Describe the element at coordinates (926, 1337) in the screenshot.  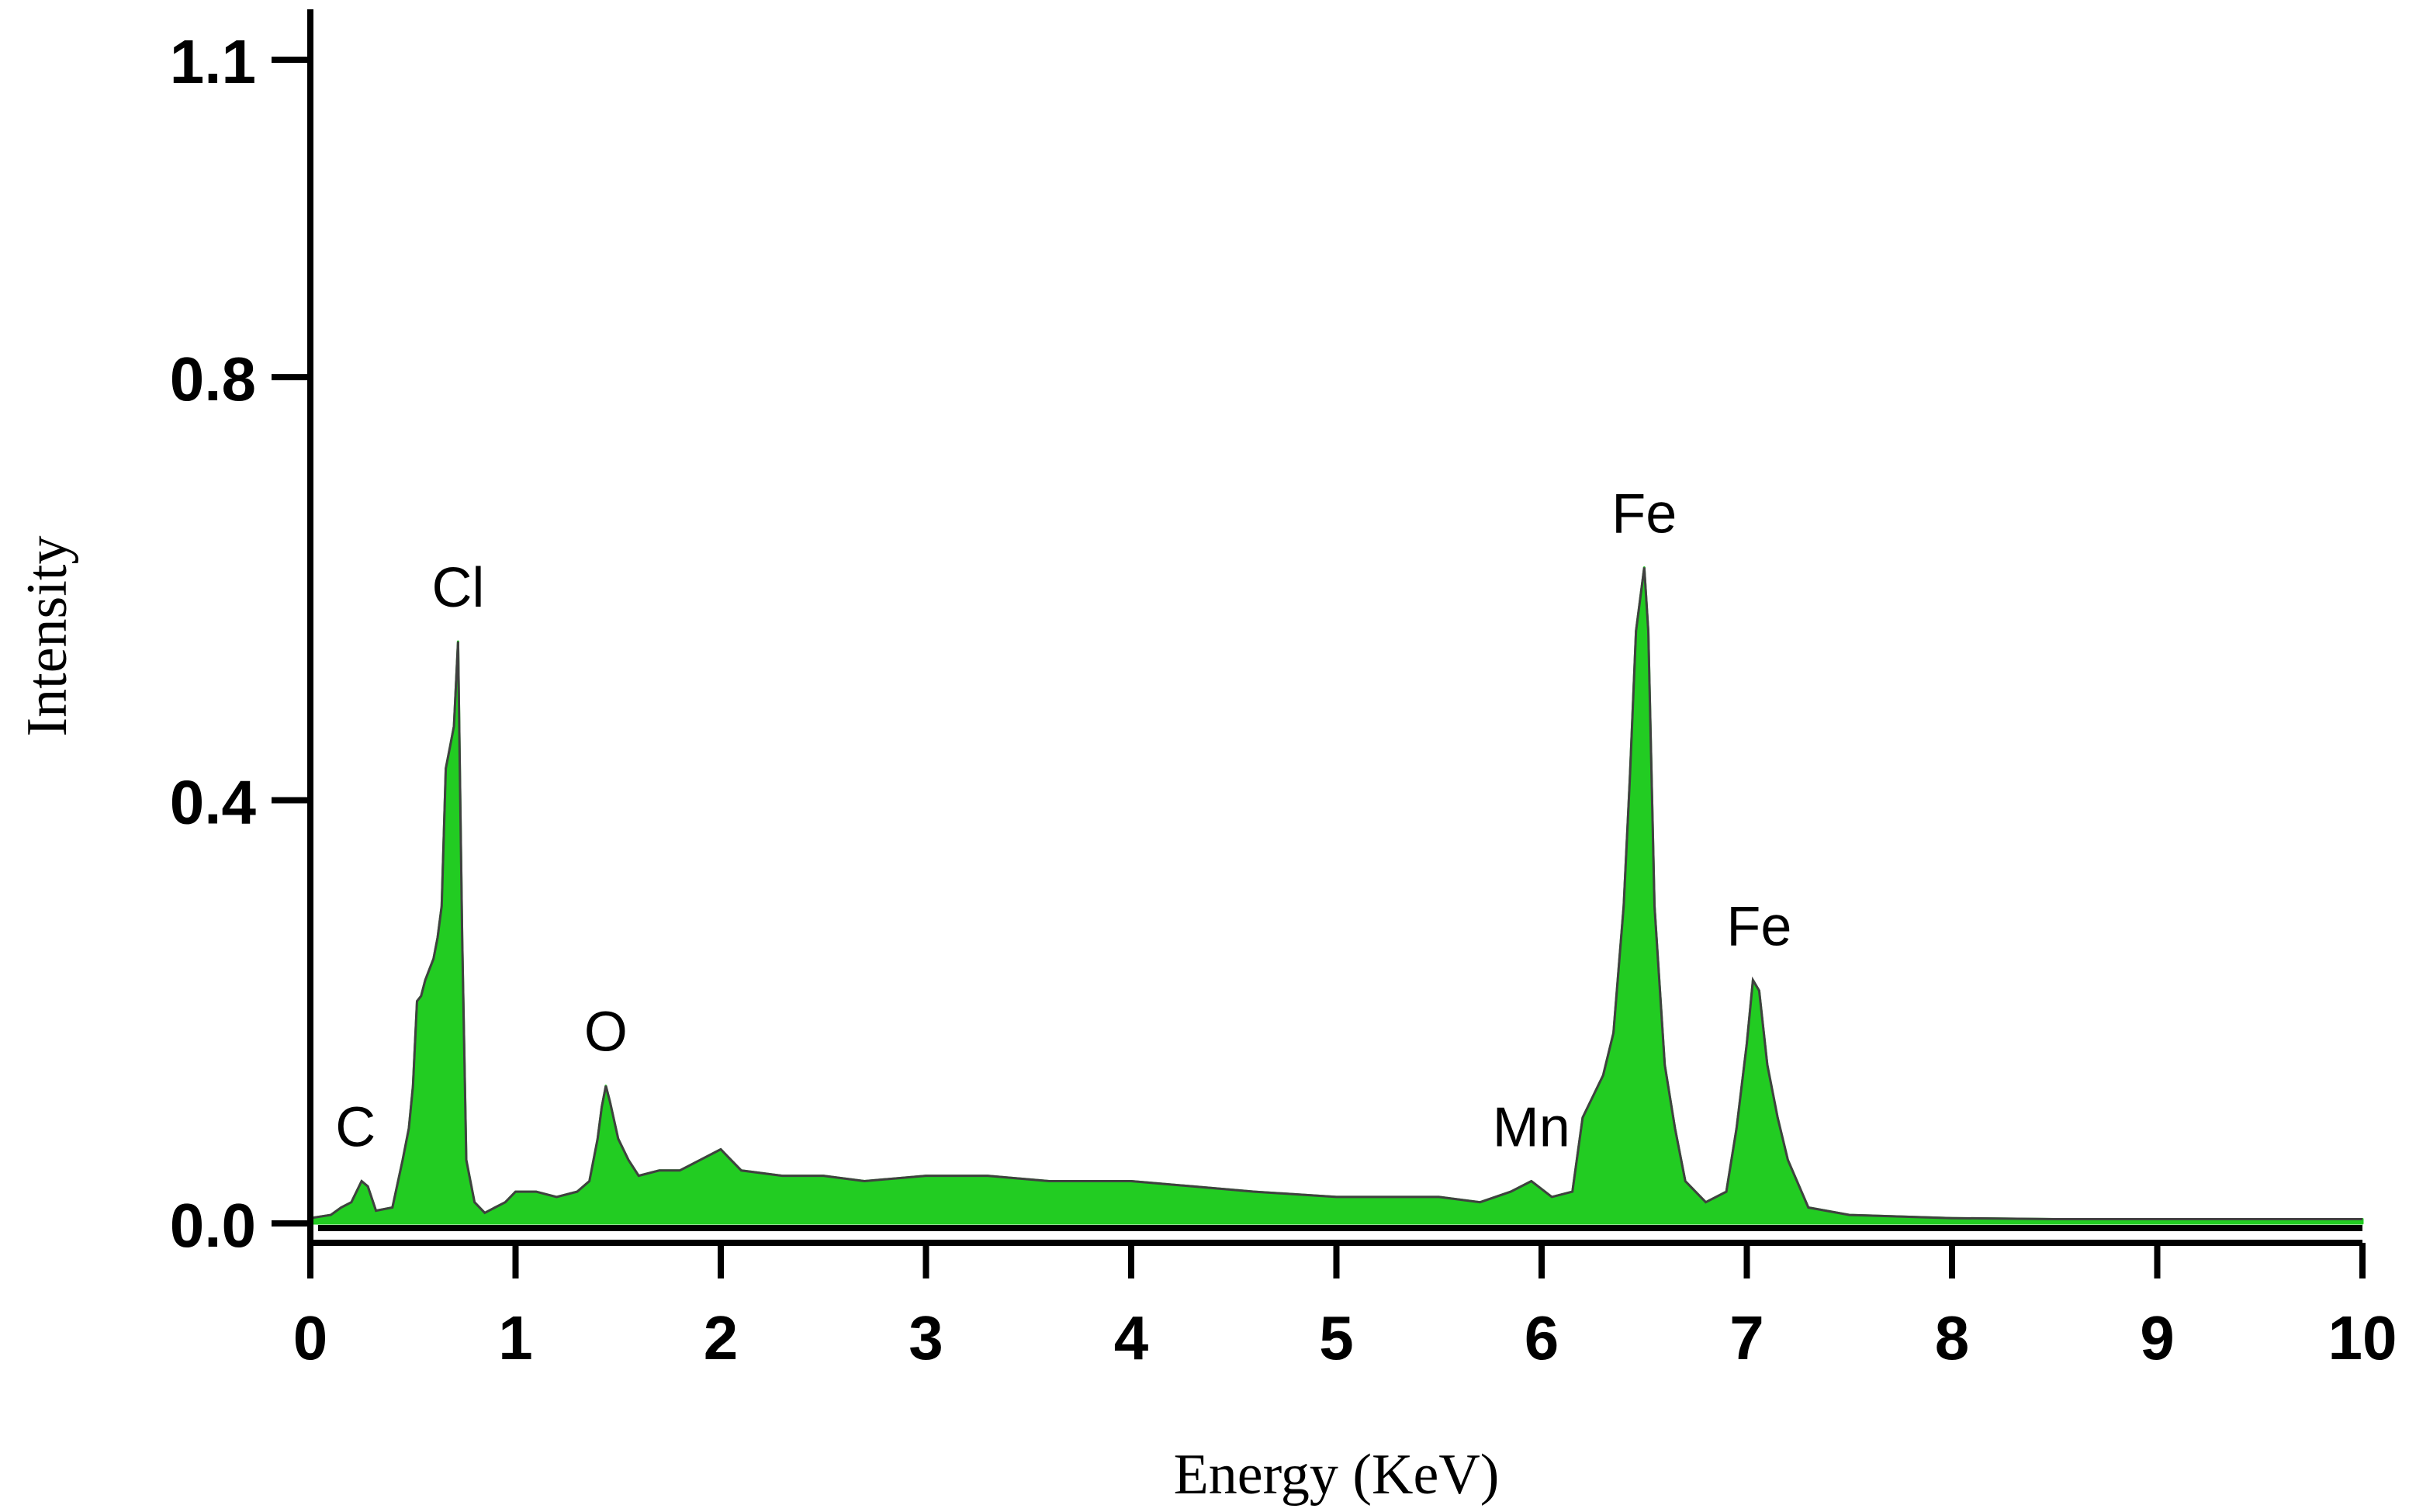
I see `x-tick-label: 3` at that location.